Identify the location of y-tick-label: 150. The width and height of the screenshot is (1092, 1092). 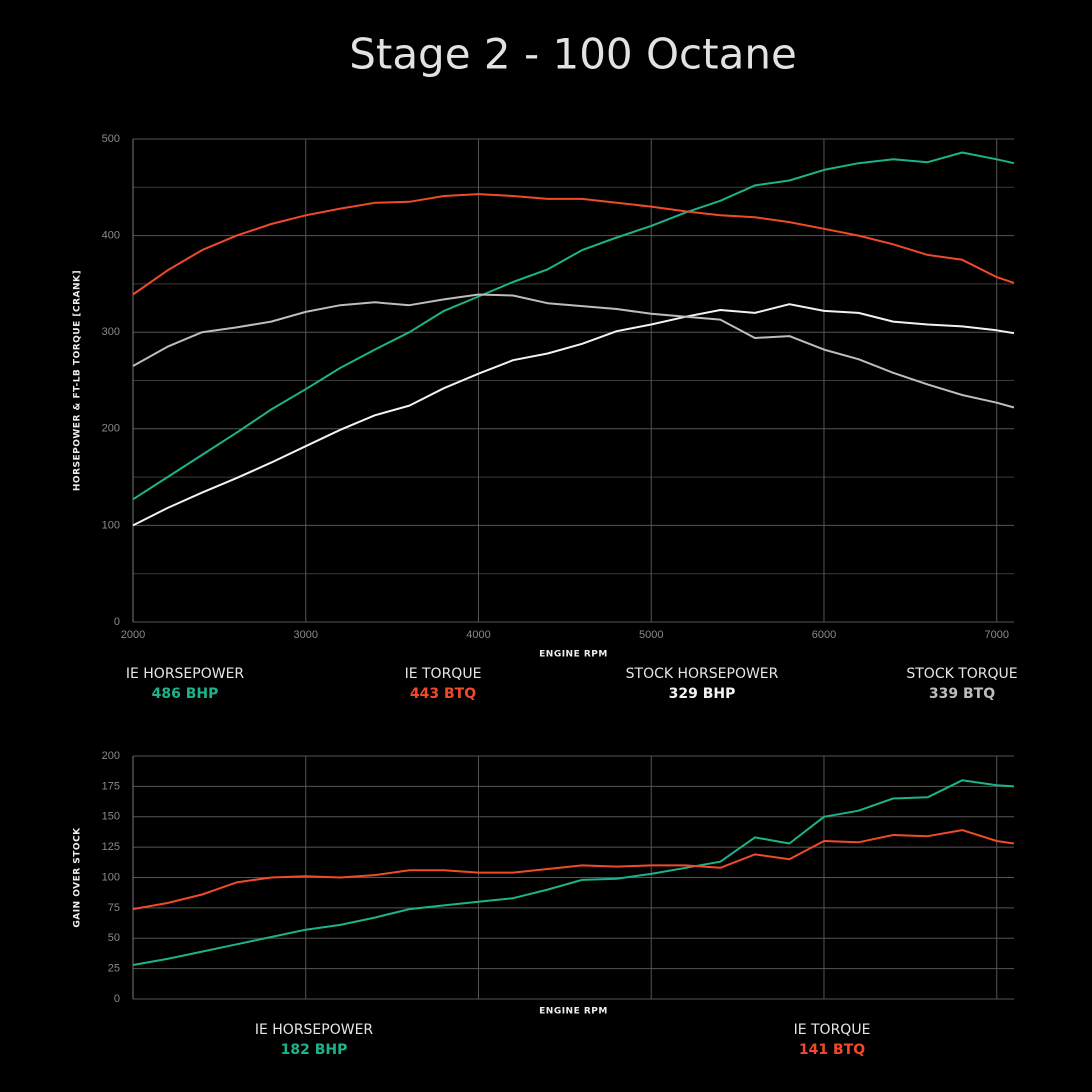
(111, 817).